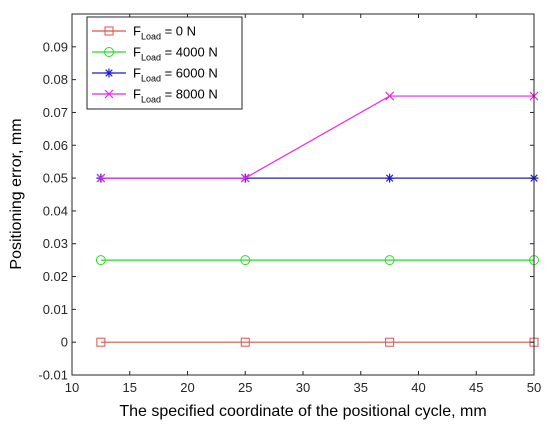 Image resolution: width=550 pixels, height=428 pixels. What do you see at coordinates (164, 33) in the screenshot?
I see `legend-label: FLoad = 0 N` at bounding box center [164, 33].